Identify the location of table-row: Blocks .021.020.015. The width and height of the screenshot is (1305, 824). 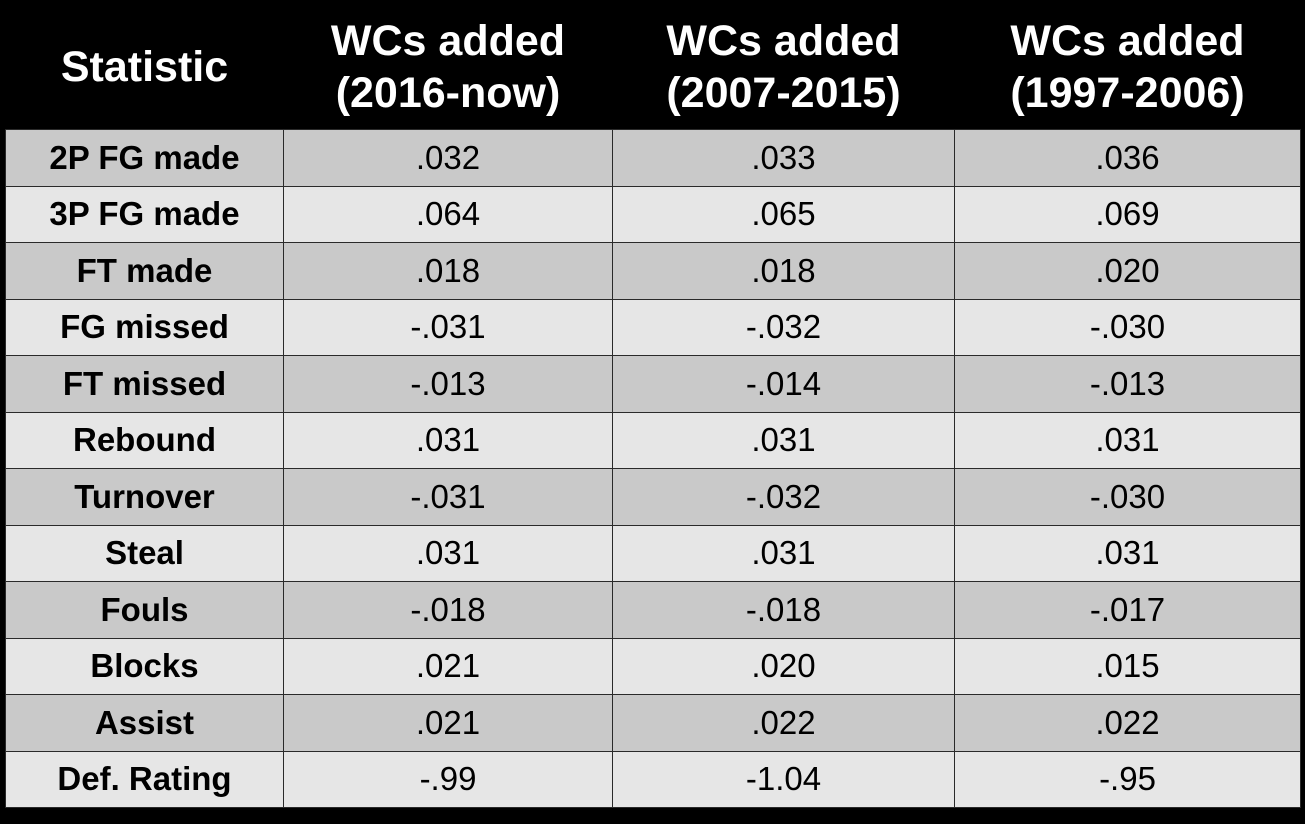
(653, 666).